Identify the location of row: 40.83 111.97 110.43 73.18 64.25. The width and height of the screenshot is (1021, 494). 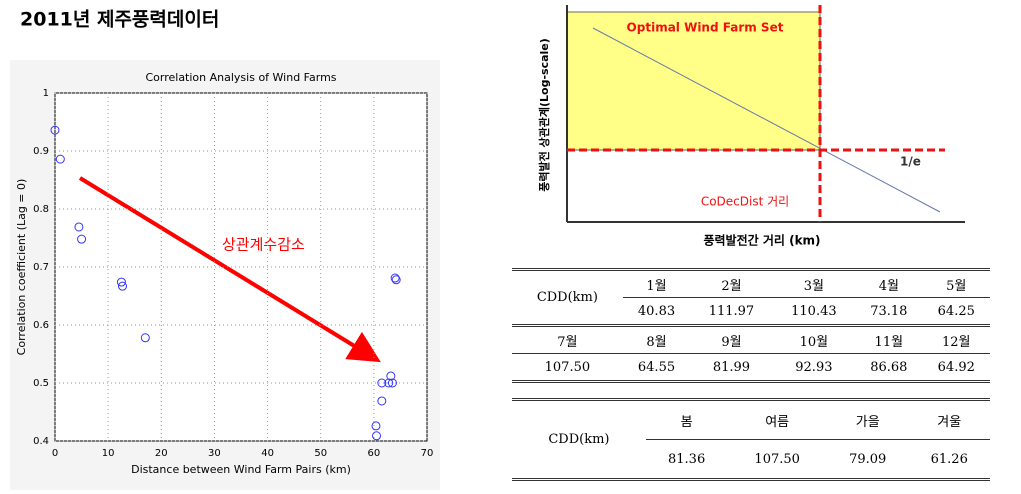
(751, 311).